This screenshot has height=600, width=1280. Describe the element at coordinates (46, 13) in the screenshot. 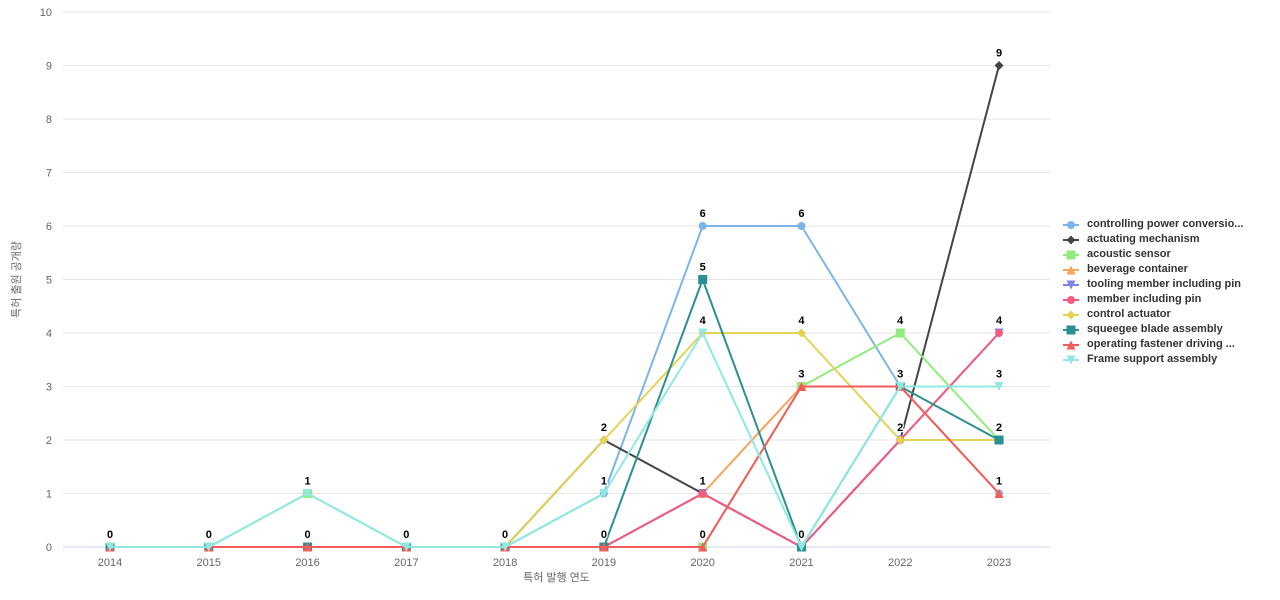

I see `y-tick-10: 10` at that location.